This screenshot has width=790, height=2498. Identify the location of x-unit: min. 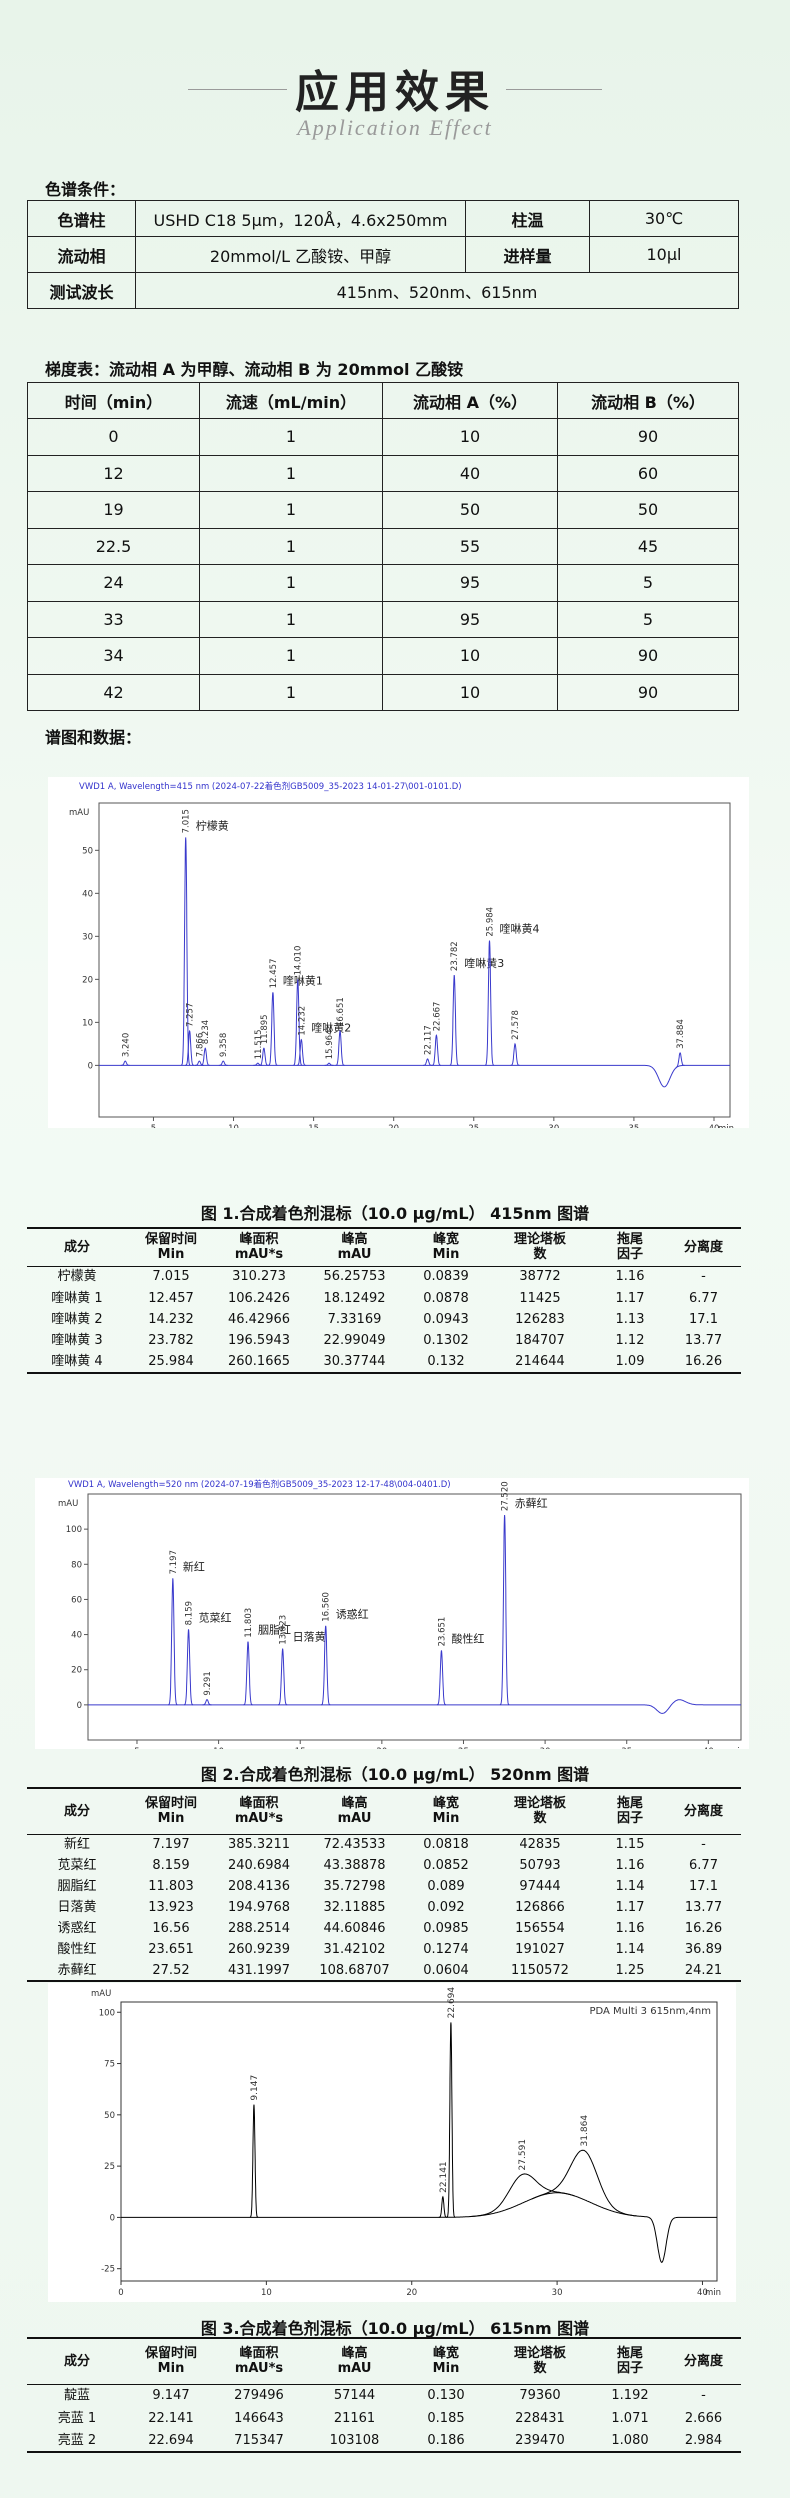
(737, 1748).